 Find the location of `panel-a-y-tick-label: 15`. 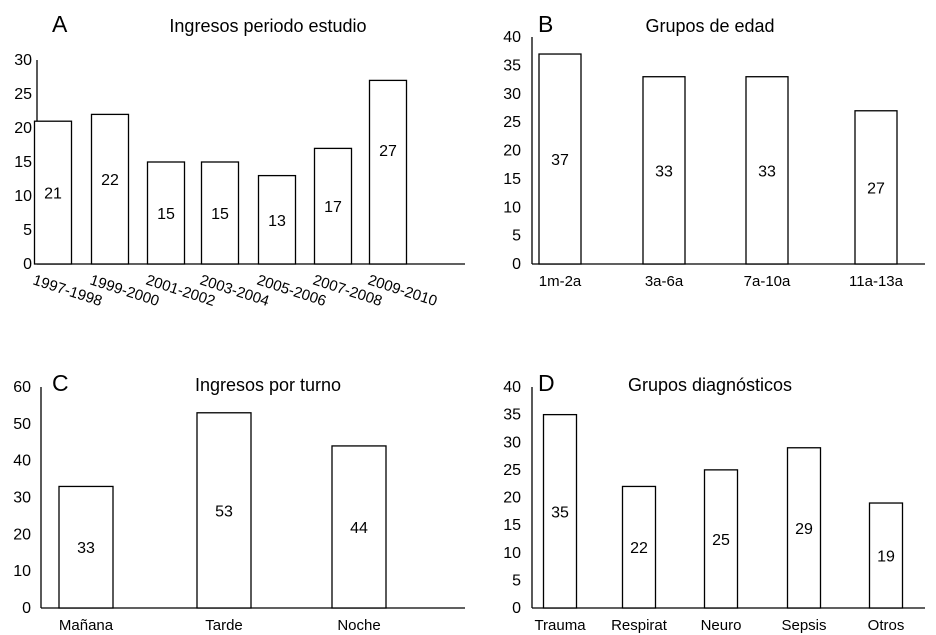

panel-a-y-tick-label: 15 is located at coordinates (23, 162).